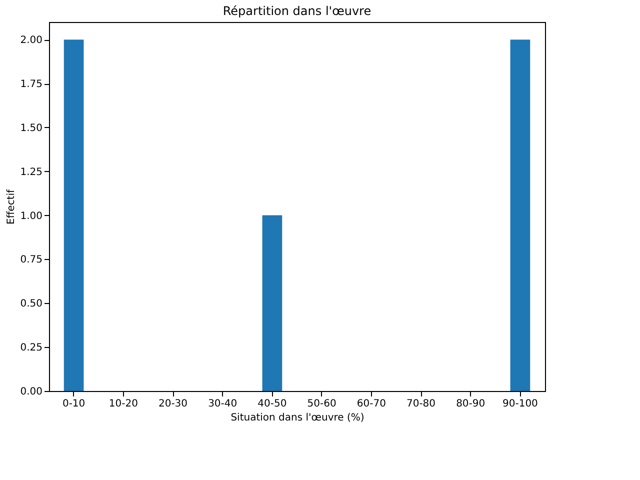 This screenshot has height=480, width=640. I want to click on y-tick-label: 1.50, so click(31, 128).